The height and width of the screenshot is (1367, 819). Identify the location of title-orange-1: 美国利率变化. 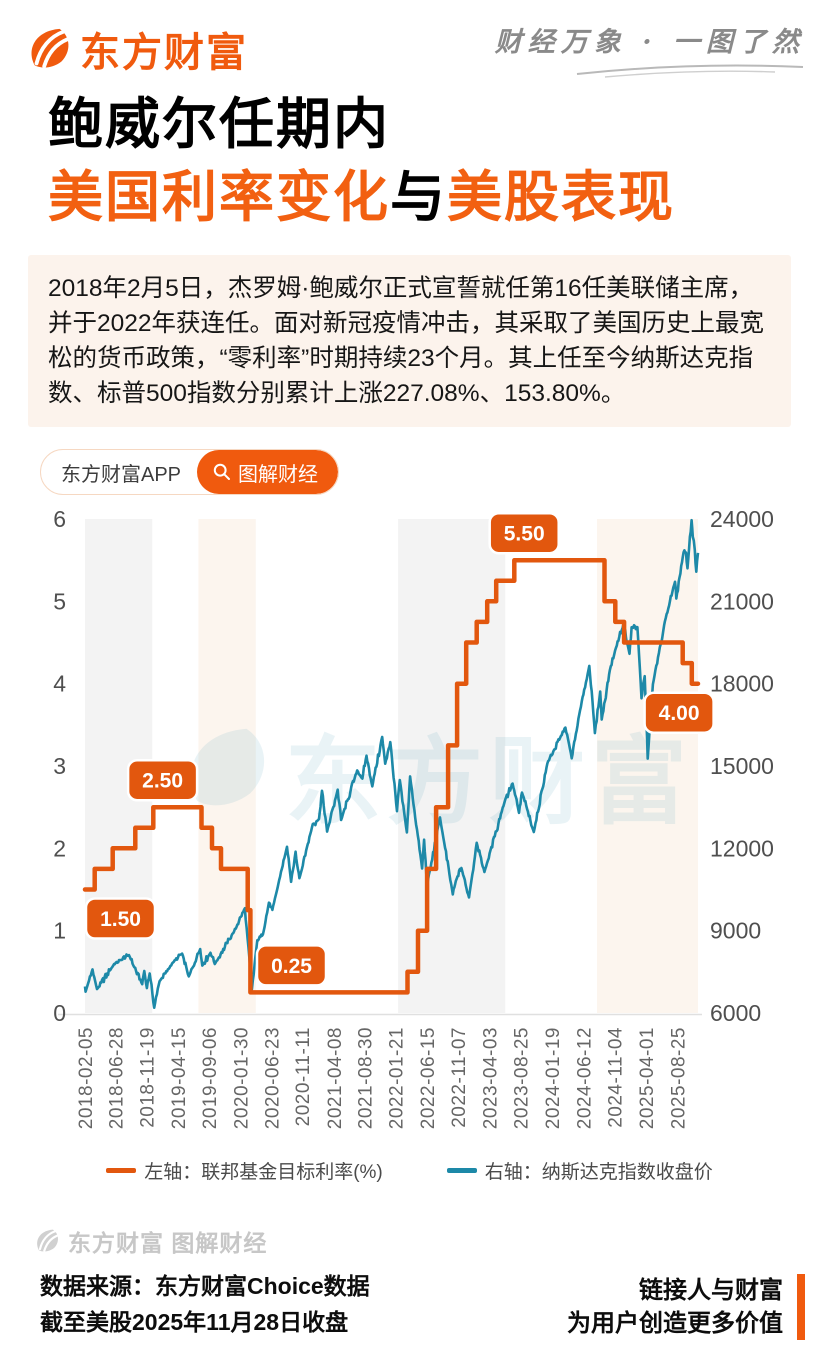
(219, 197).